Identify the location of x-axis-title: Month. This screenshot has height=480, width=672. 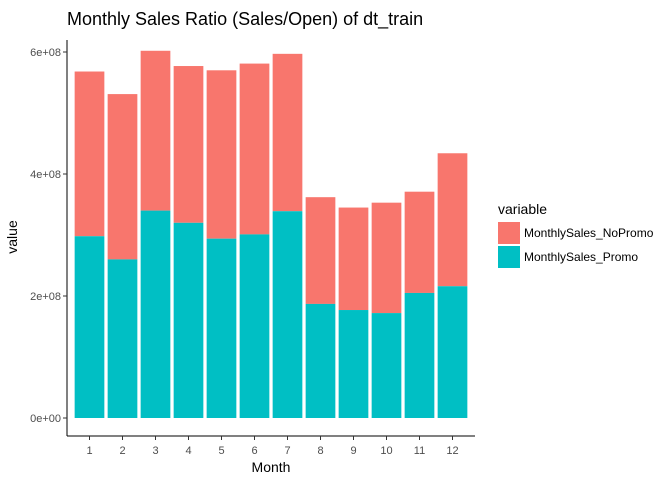
(271, 467).